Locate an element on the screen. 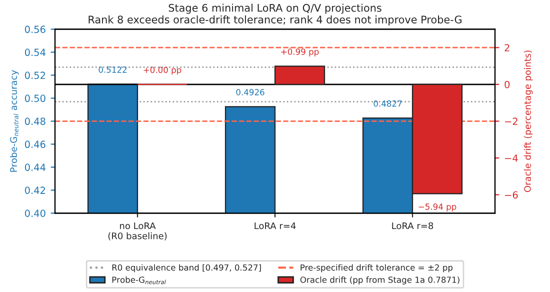 The image size is (550, 292). legend-label: Probe-G$_{neutral}$ is located at coordinates (139, 280).